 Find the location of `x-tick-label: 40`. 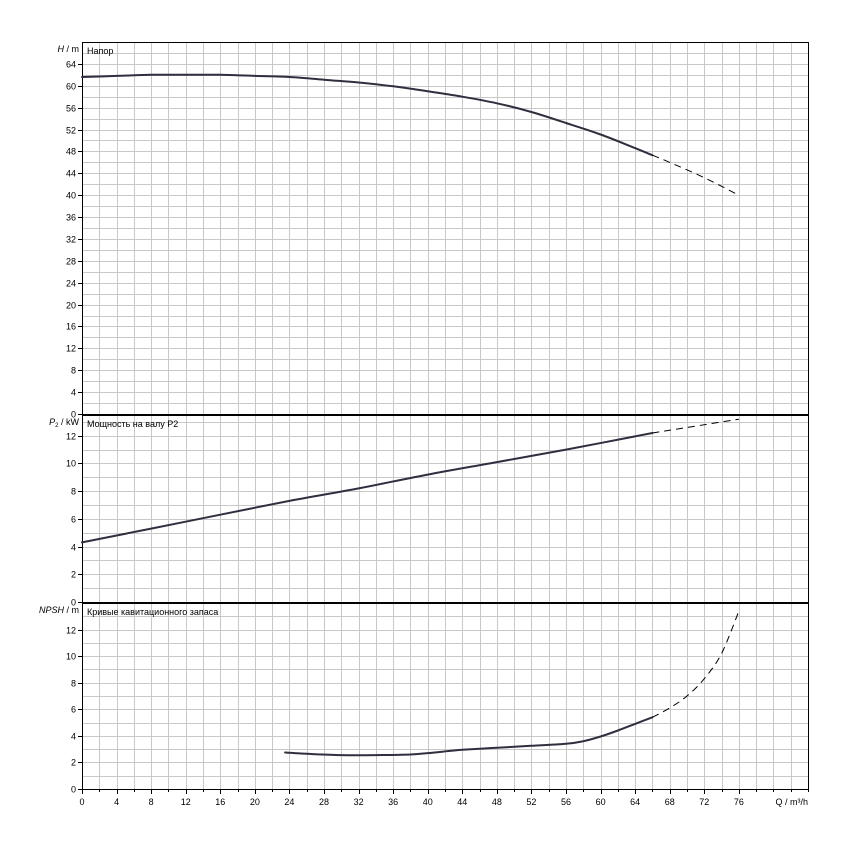

x-tick-label: 40 is located at coordinates (428, 802).